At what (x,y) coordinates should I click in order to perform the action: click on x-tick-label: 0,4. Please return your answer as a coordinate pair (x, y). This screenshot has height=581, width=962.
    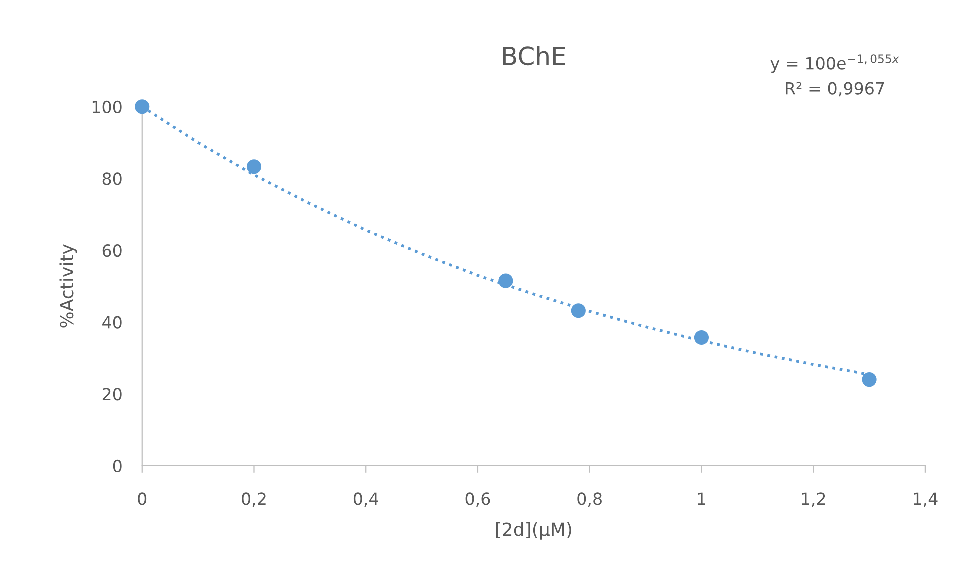
    Looking at the image, I should click on (366, 499).